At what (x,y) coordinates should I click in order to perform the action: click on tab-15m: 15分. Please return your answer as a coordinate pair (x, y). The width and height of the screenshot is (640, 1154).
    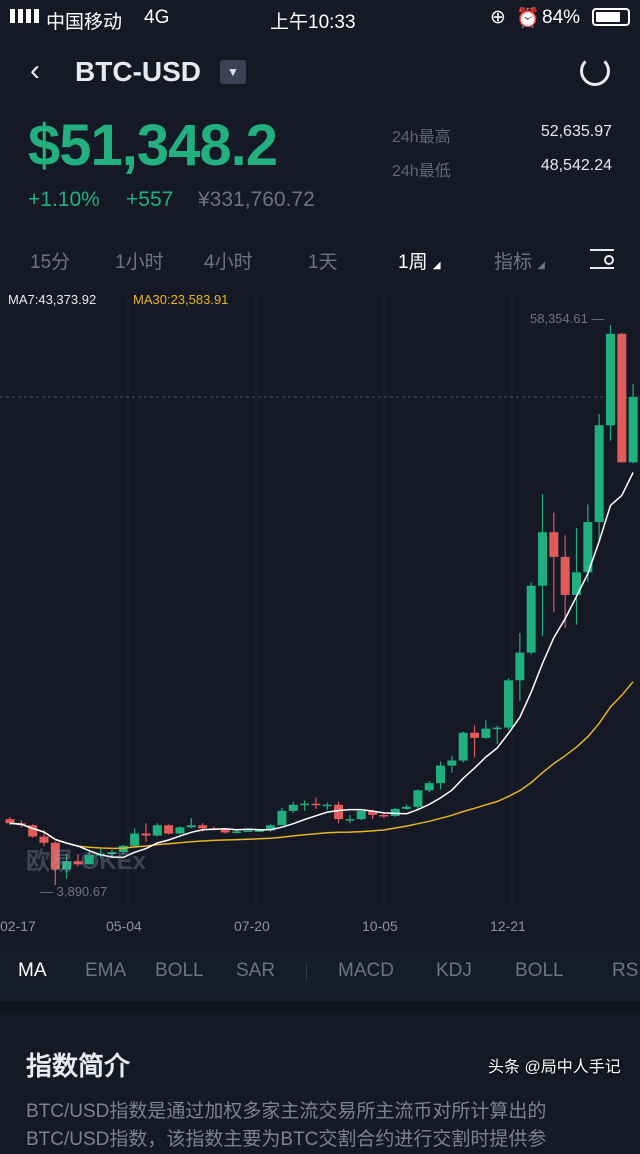
    Looking at the image, I should click on (50, 262).